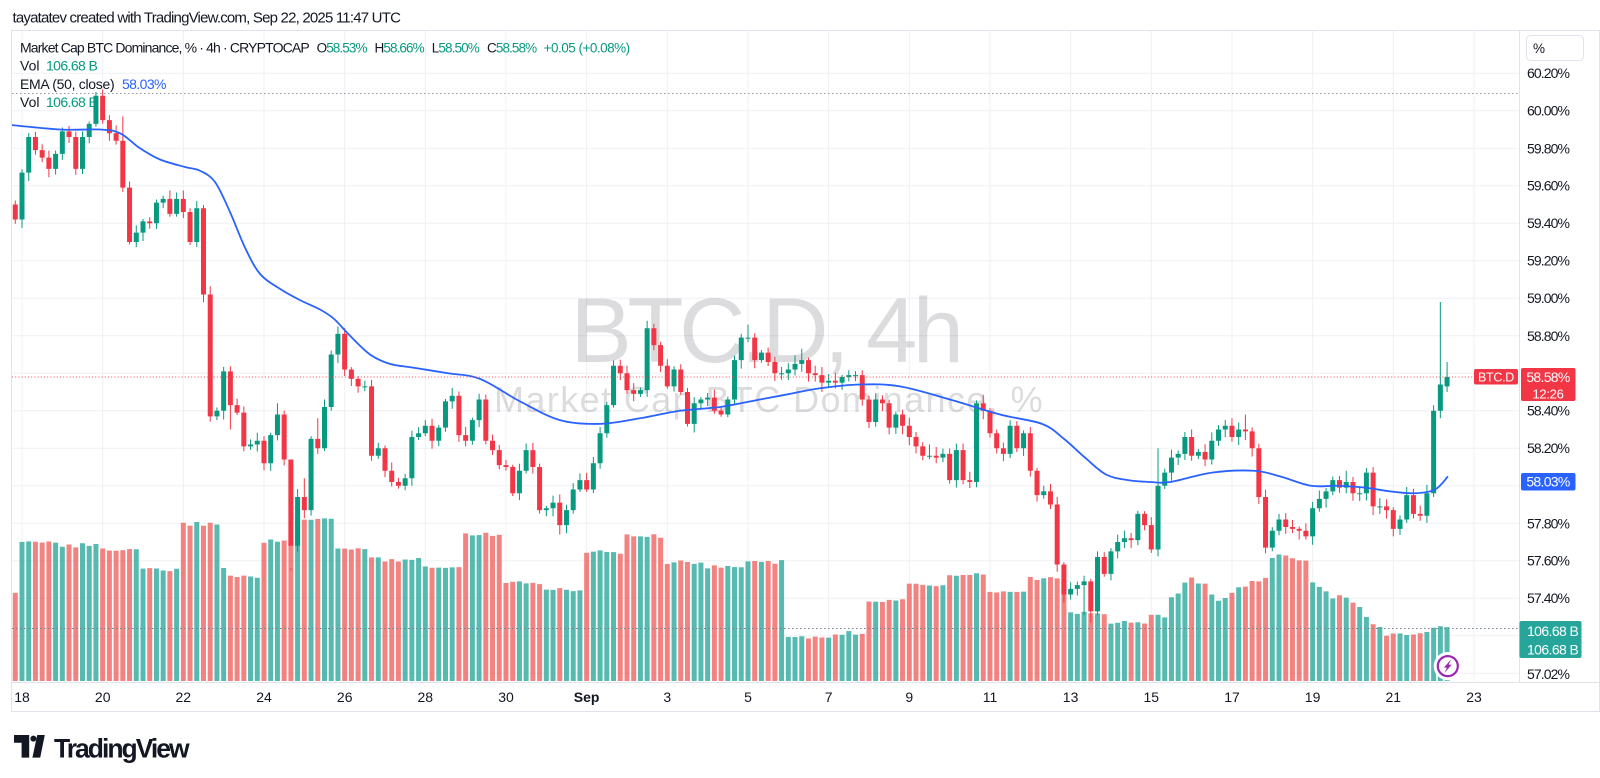 This screenshot has width=1600, height=778. What do you see at coordinates (22, 697) in the screenshot?
I see `svg-text: 18` at bounding box center [22, 697].